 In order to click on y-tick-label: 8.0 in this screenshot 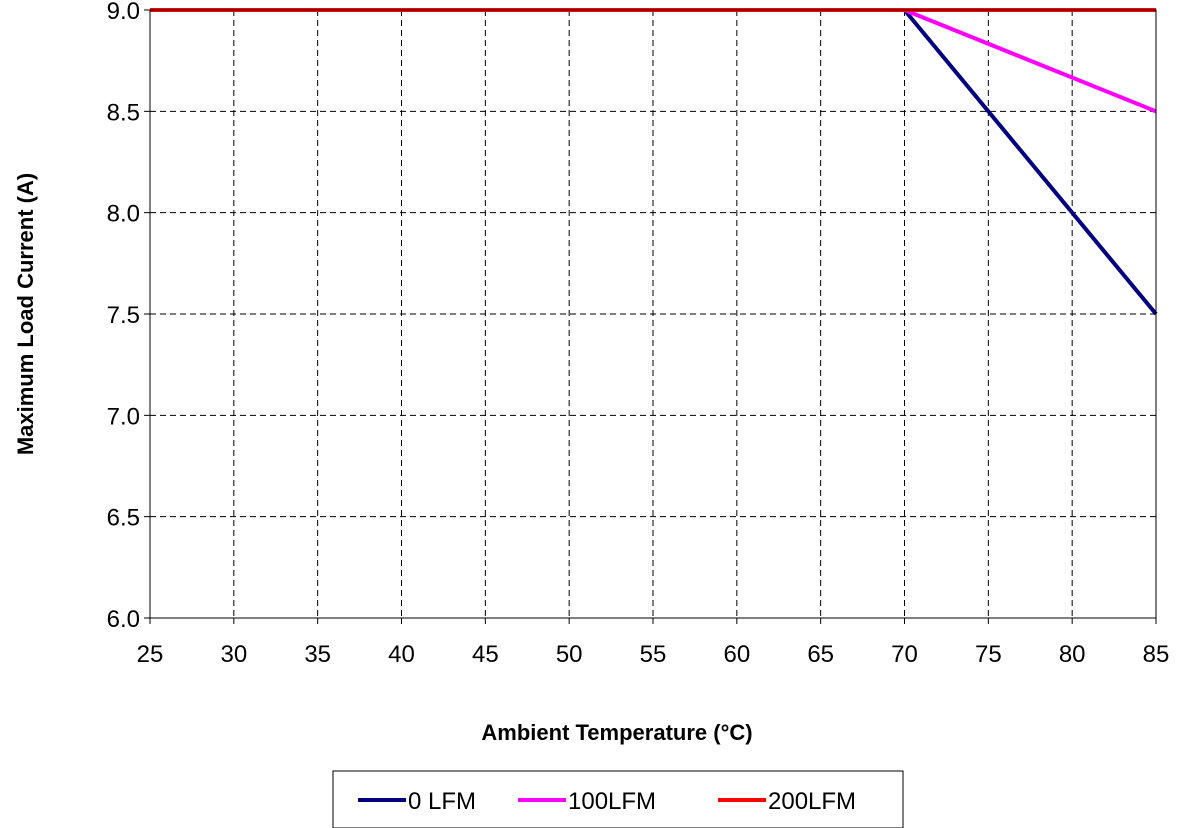, I will do `click(123, 214)`.